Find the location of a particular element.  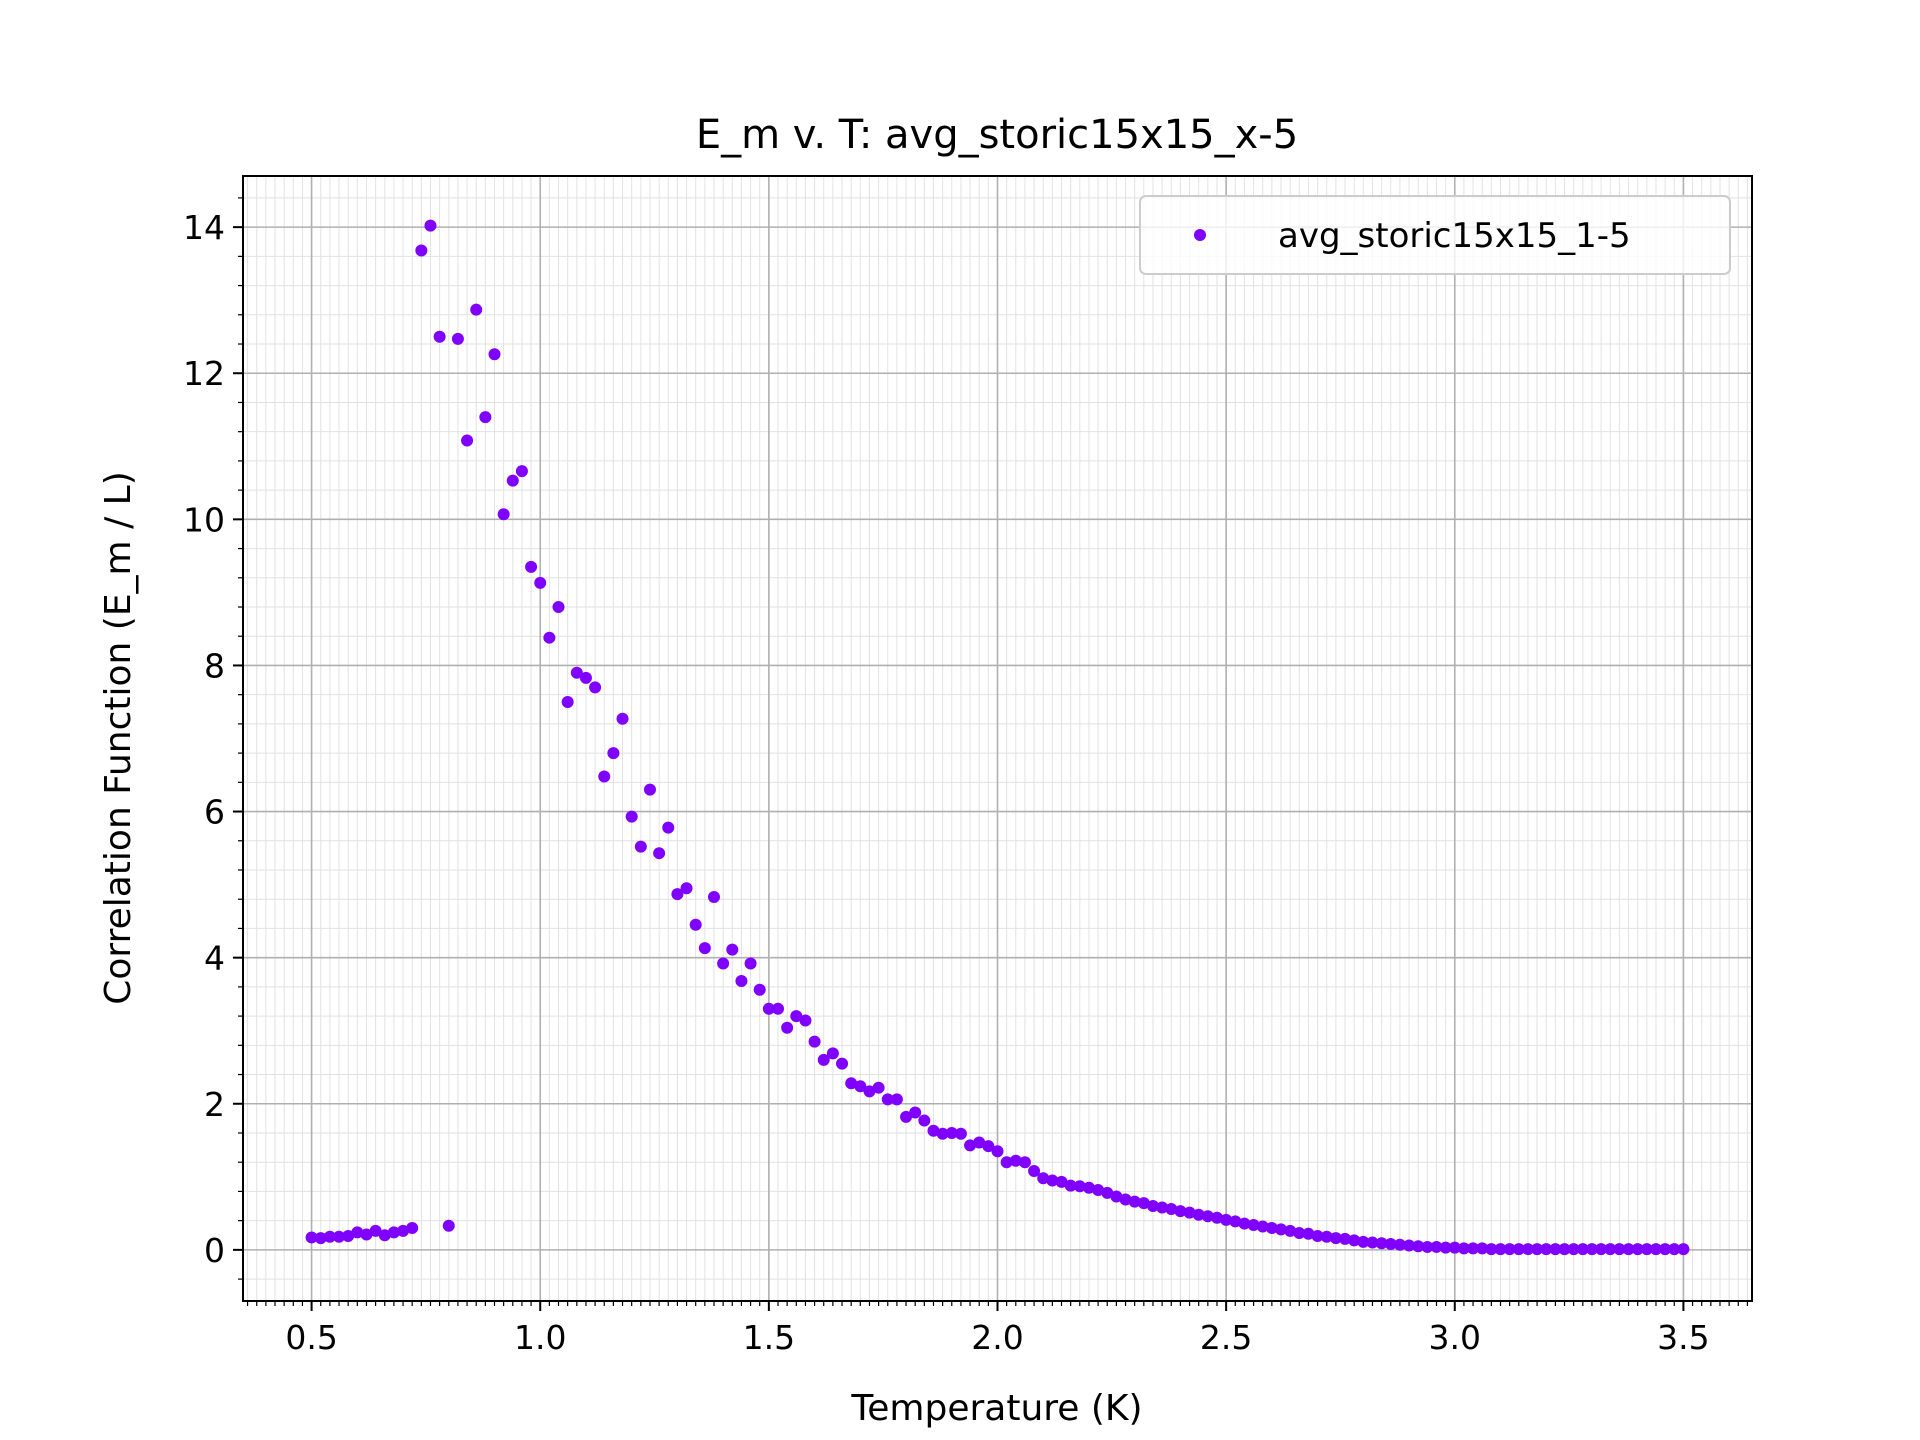

legend-box is located at coordinates (1435, 235).